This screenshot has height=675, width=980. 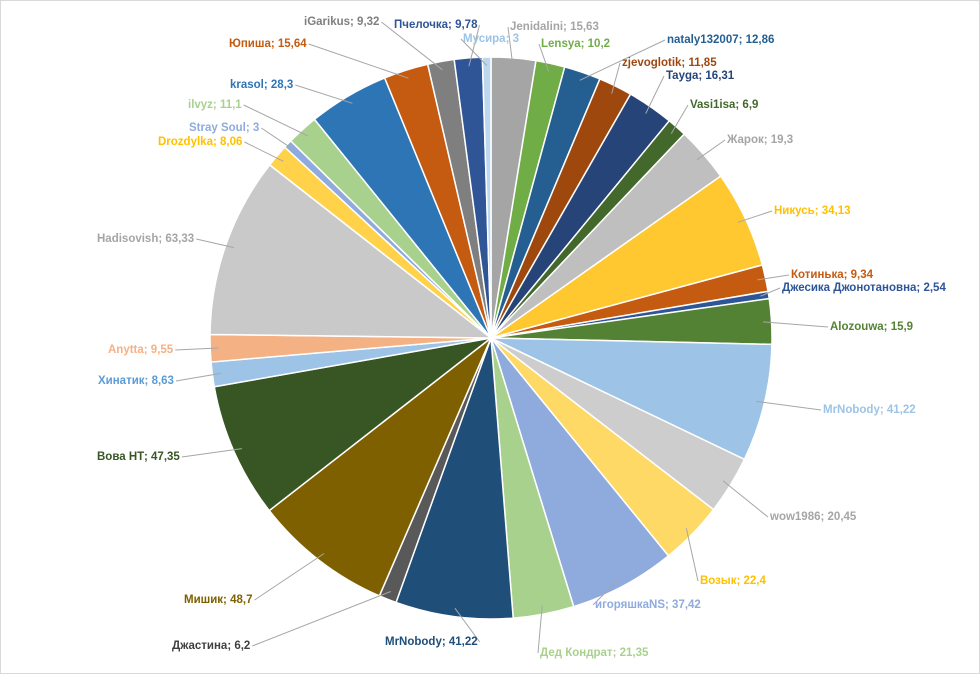 What do you see at coordinates (575, 44) in the screenshot?
I see `data-label: Lensya; 10,2` at bounding box center [575, 44].